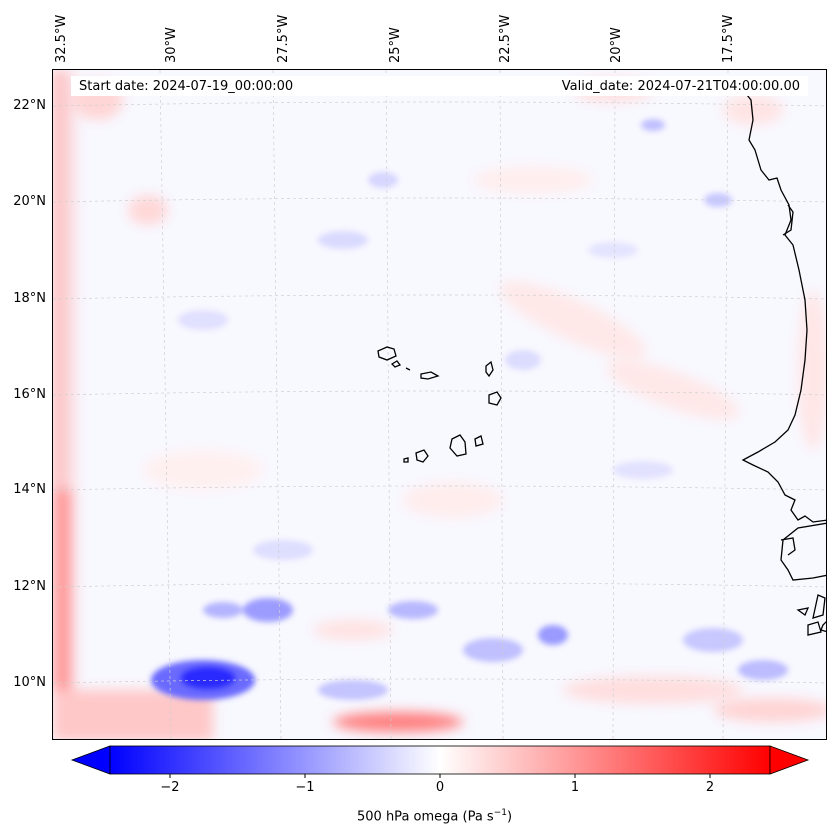 The height and width of the screenshot is (839, 837). Describe the element at coordinates (616, 45) in the screenshot. I see `lon-label-20w: 20°W` at that location.